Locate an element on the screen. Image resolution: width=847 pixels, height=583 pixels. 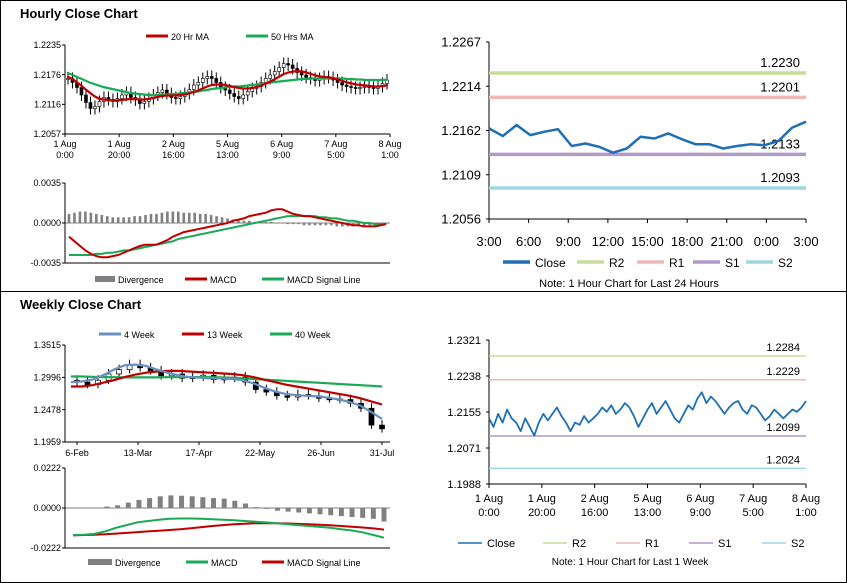
hourly-ma50-line is located at coordinates (227, 84).